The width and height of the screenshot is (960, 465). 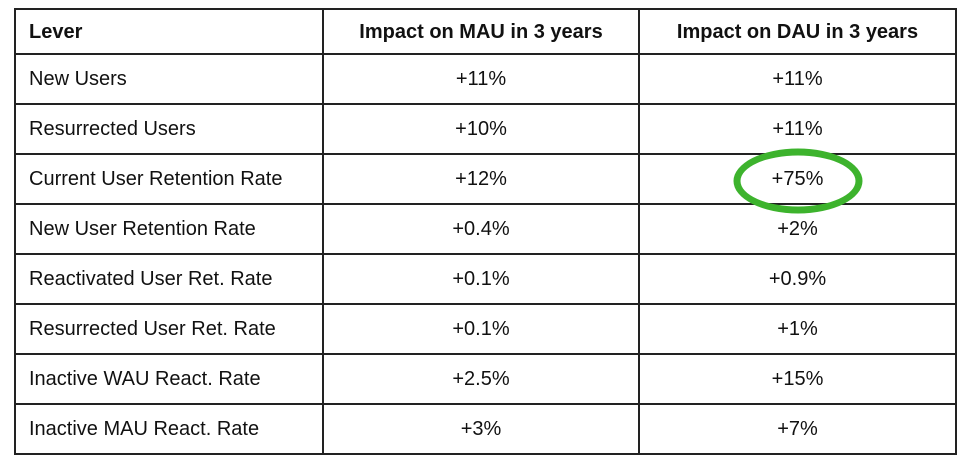 I want to click on table-row-new-user-retention-rate: New User Retention Rate +0.4% +2%, so click(x=485, y=229).